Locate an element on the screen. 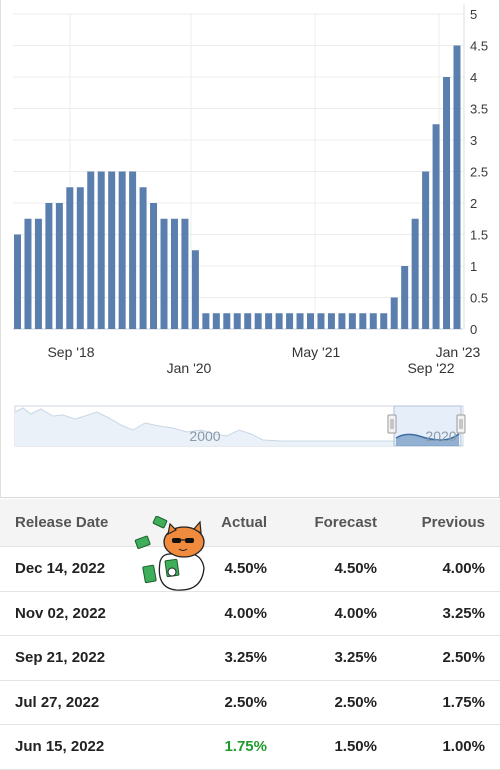  previous-cell: 1.75% is located at coordinates (463, 702).